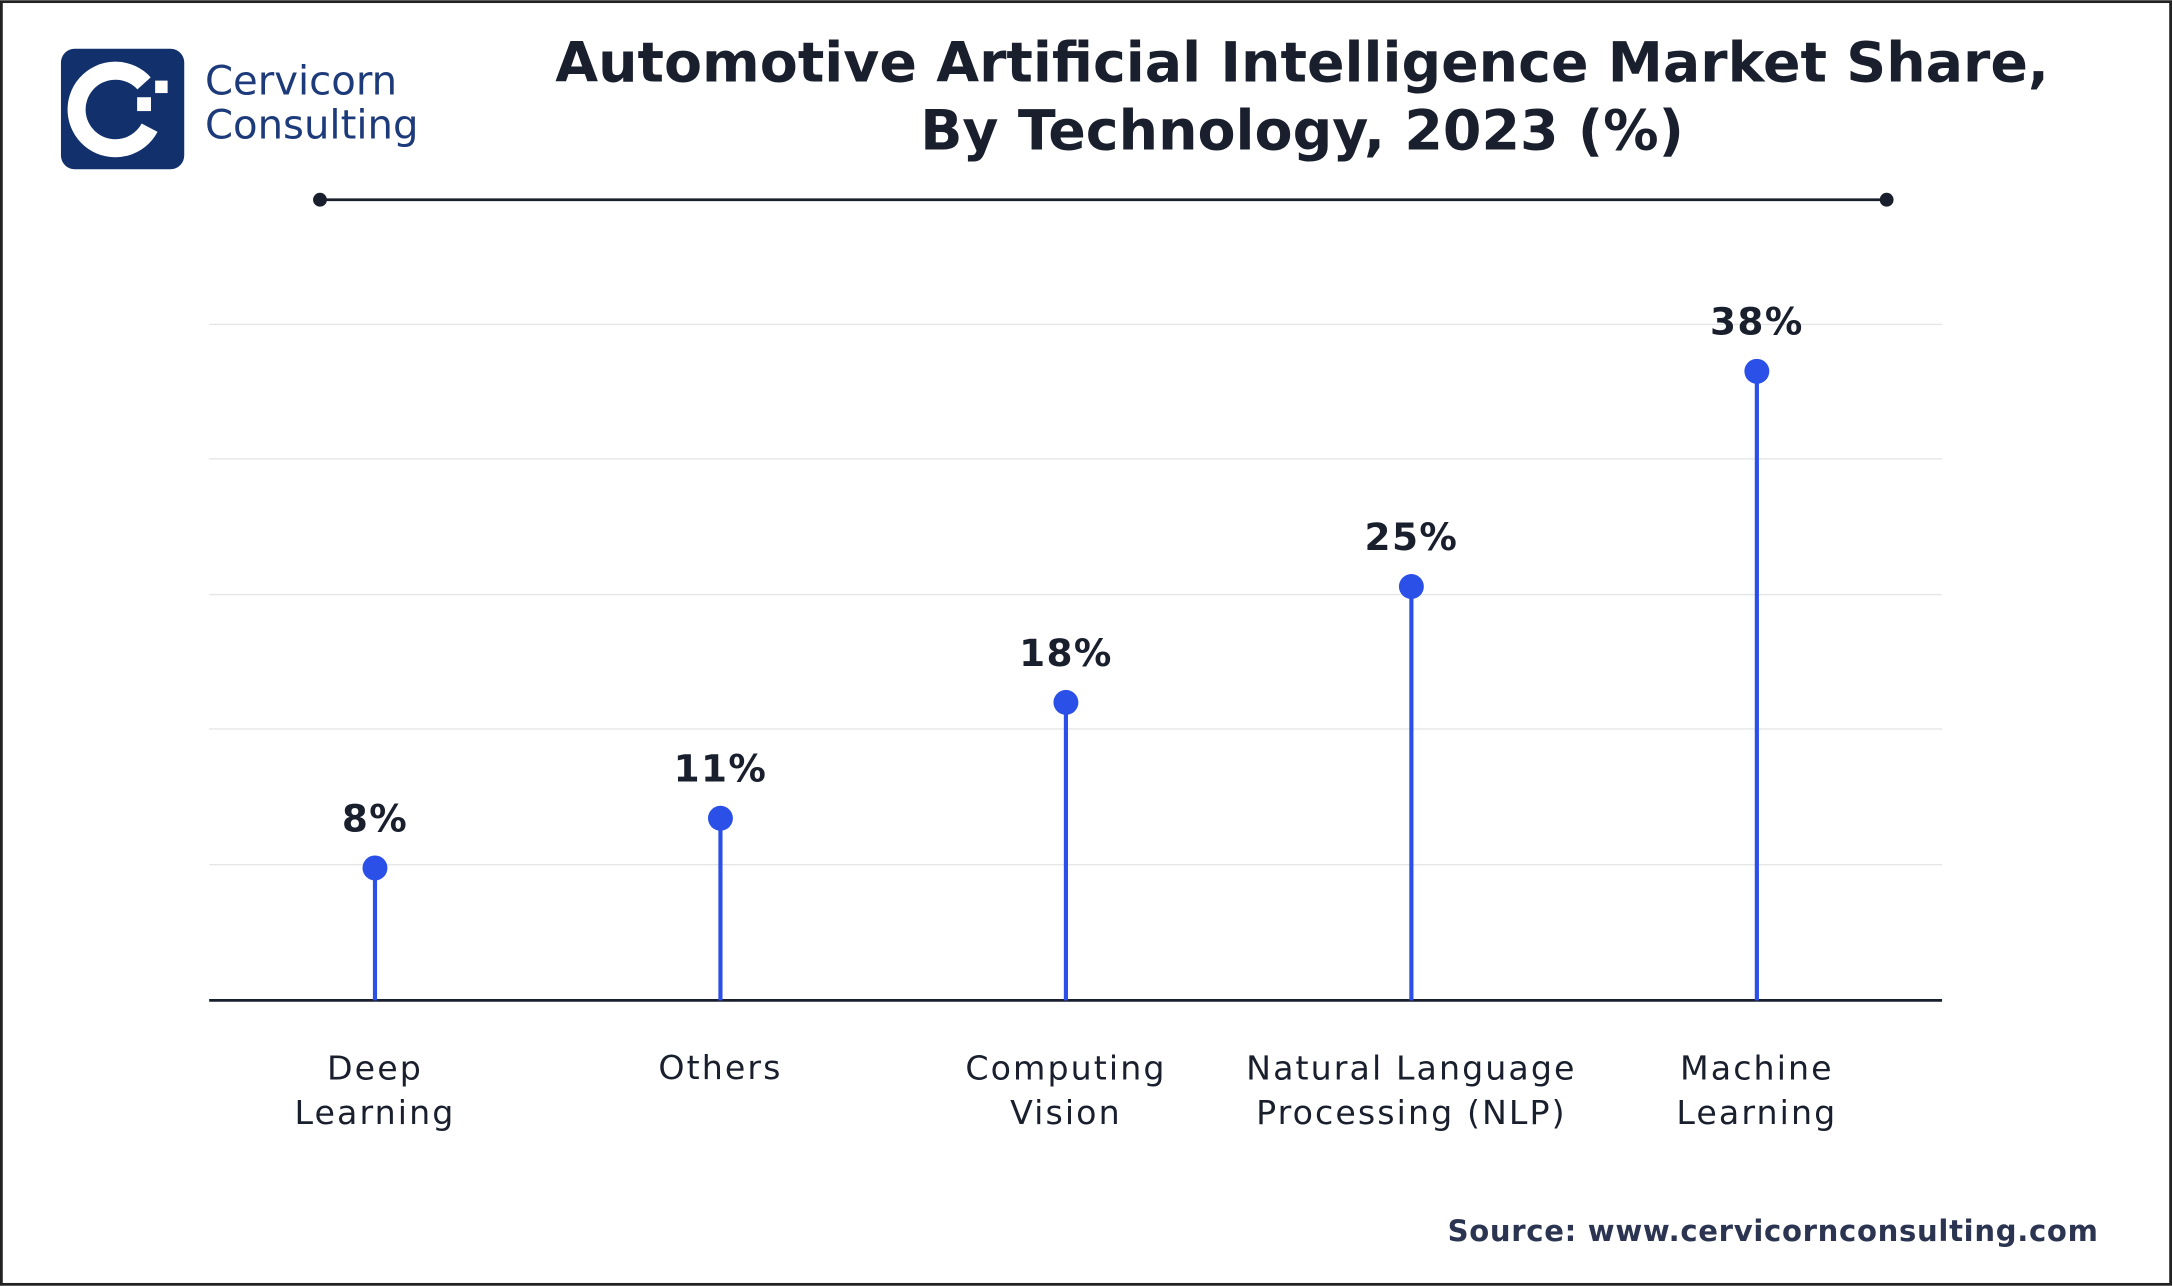 The width and height of the screenshot is (2172, 1286). What do you see at coordinates (1757, 1067) in the screenshot?
I see `text-line: Machine` at bounding box center [1757, 1067].